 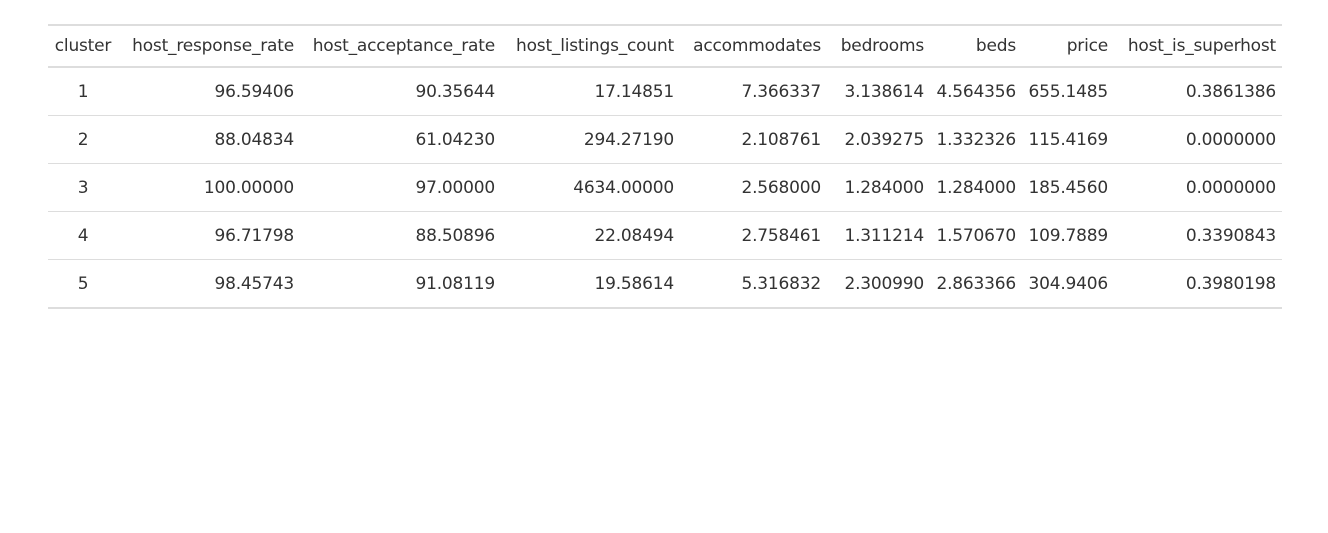 What do you see at coordinates (1068, 283) in the screenshot?
I see `cell-price: 304.9406` at bounding box center [1068, 283].